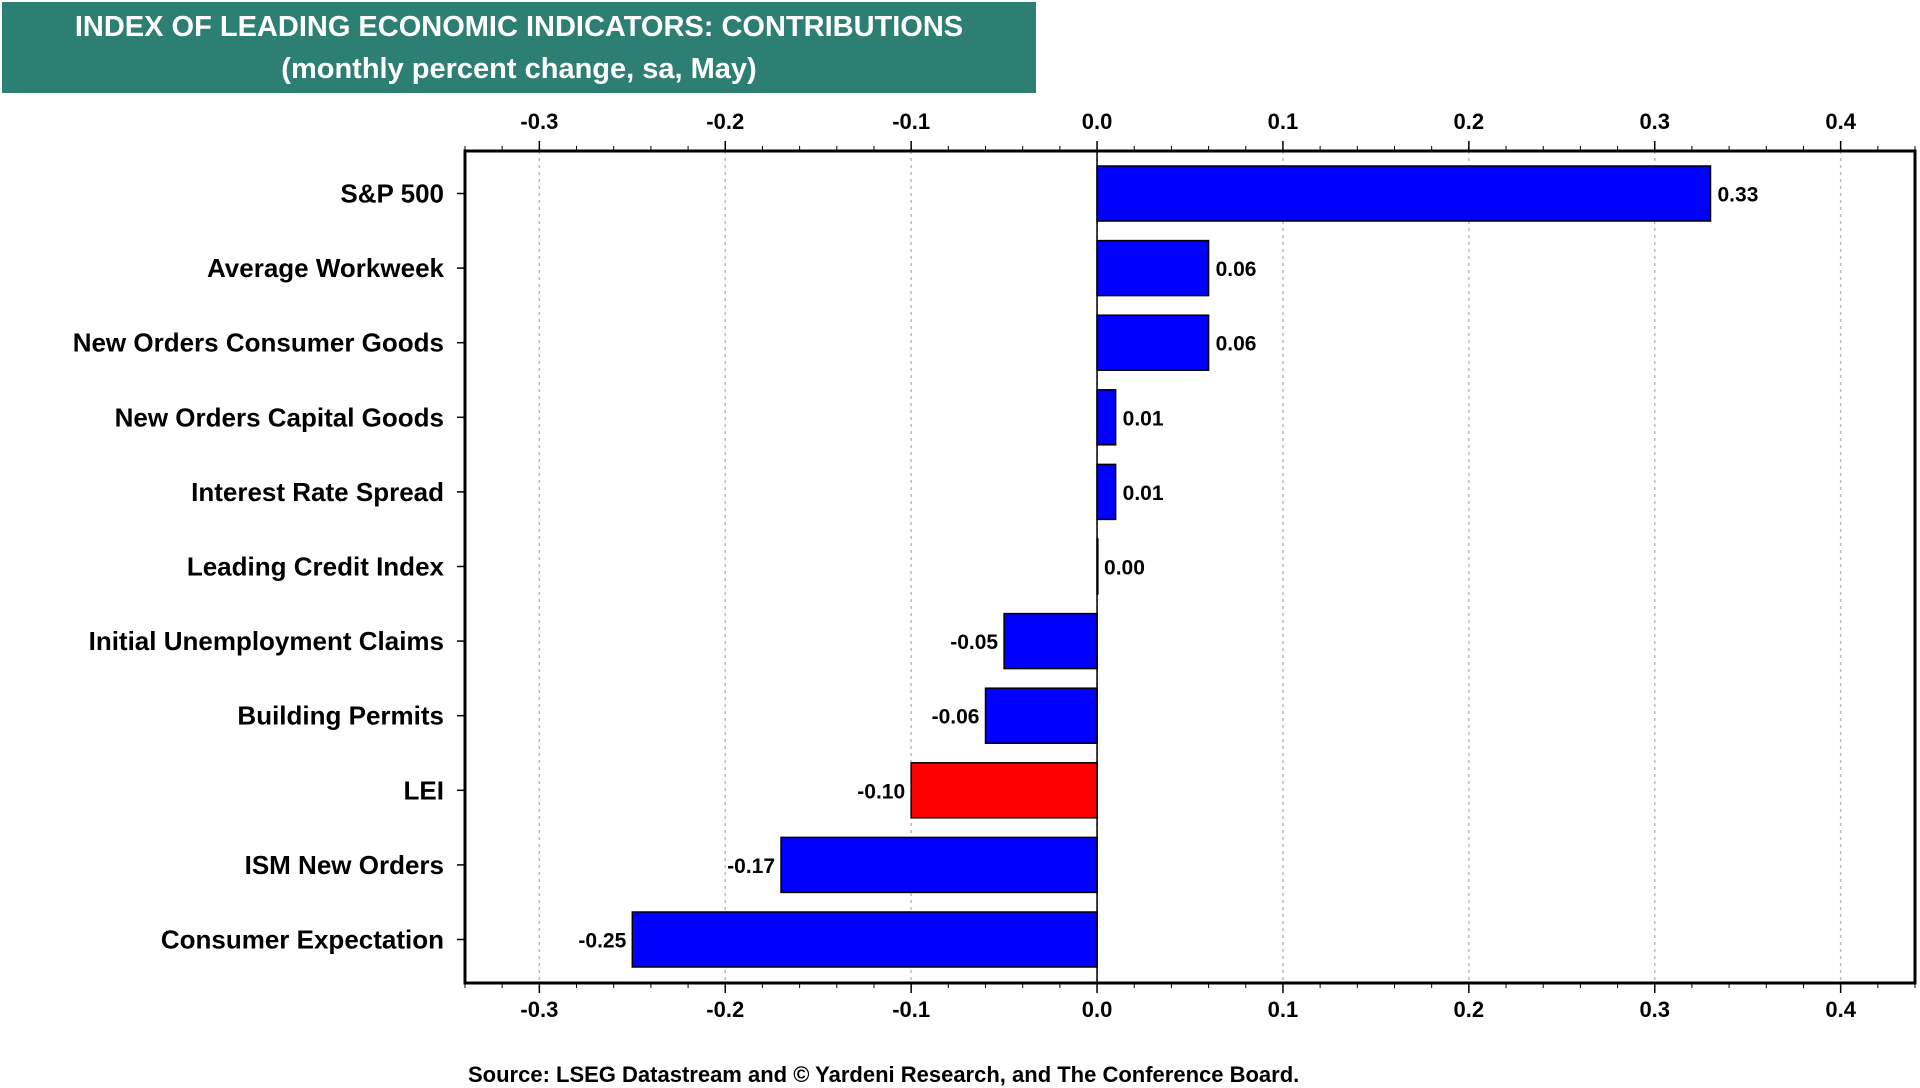 The image size is (1920, 1088). Describe the element at coordinates (974, 642) in the screenshot. I see `value-label: -0.05` at that location.